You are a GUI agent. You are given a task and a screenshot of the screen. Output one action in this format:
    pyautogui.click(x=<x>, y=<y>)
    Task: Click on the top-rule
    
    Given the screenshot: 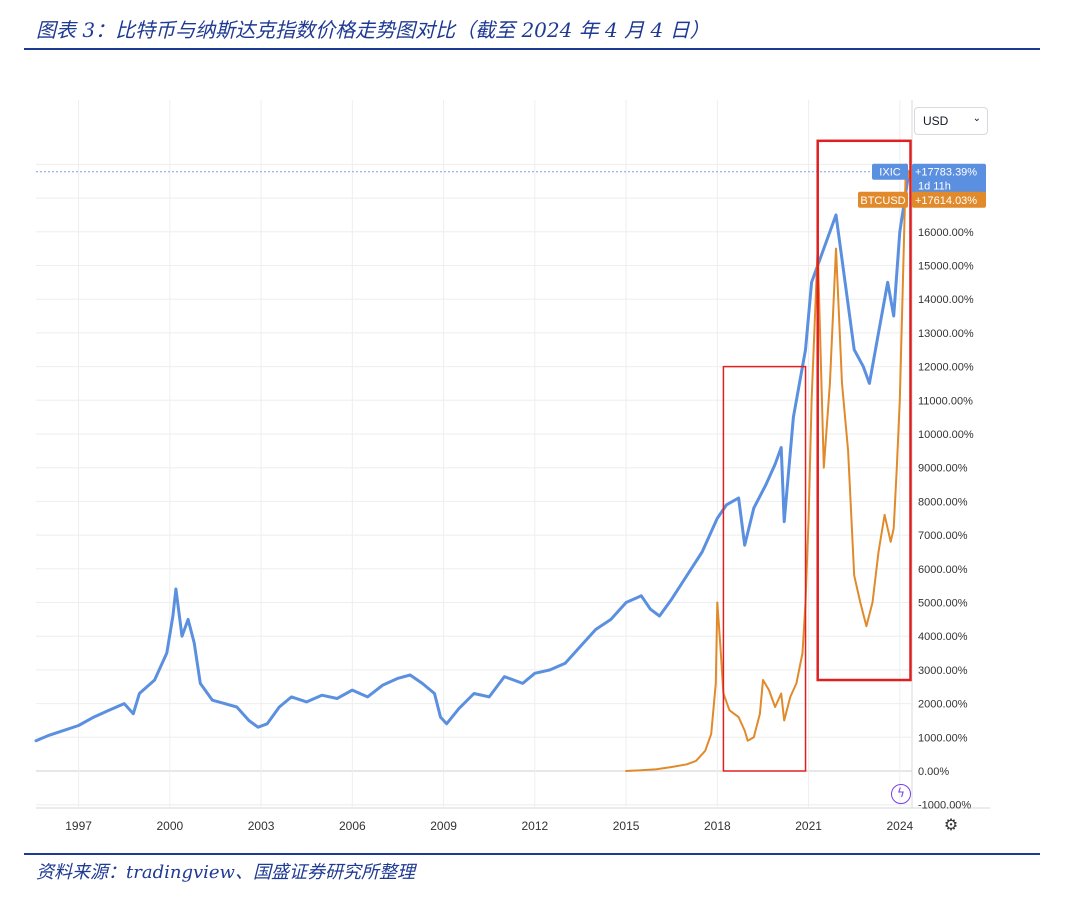 What is the action you would take?
    pyautogui.click(x=532, y=49)
    